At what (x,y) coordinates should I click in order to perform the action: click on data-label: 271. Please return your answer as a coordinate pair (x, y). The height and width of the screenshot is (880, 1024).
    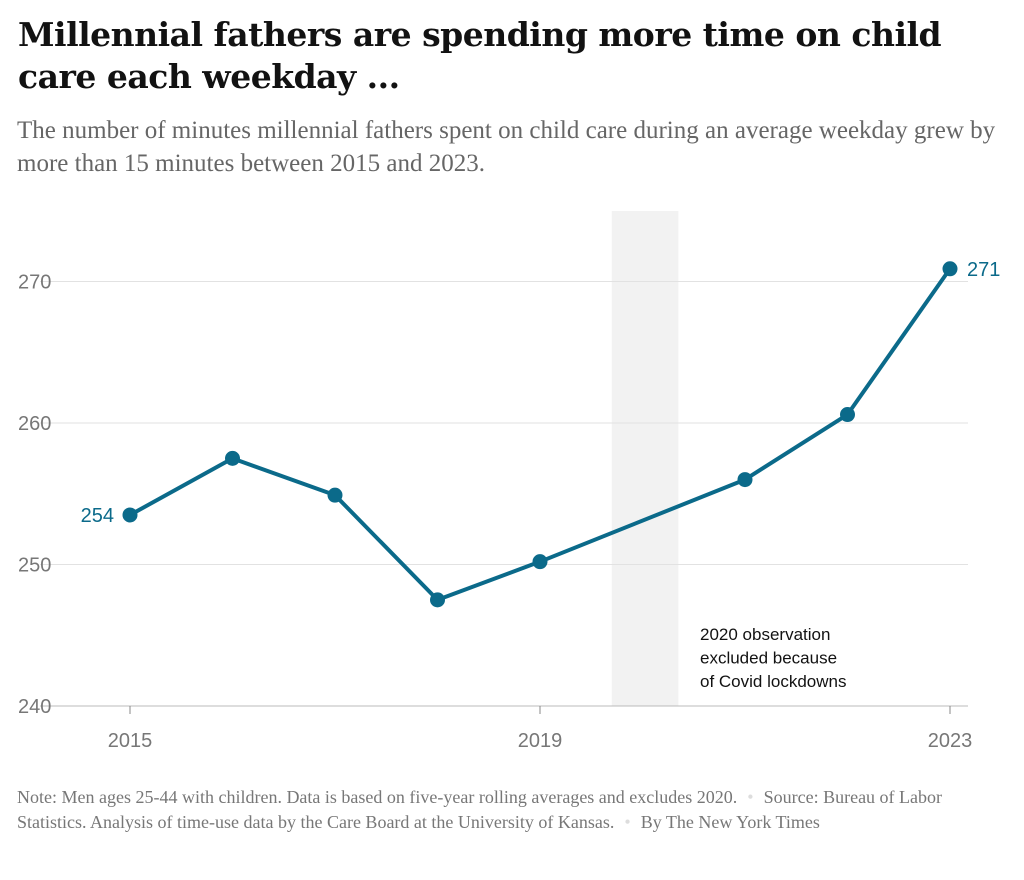
    Looking at the image, I should click on (983, 270).